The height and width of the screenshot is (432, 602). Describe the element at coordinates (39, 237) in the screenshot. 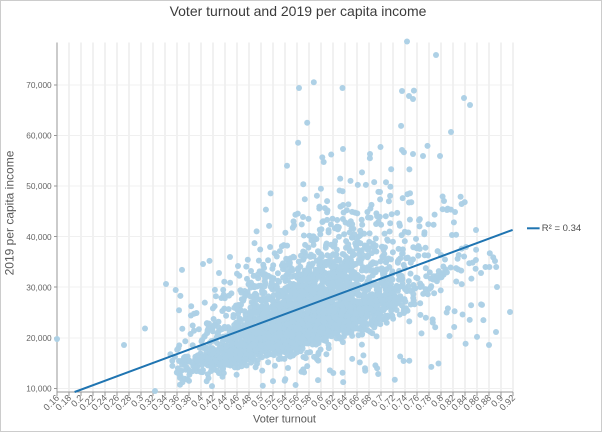

I see `svg-text: 40,000` at that location.